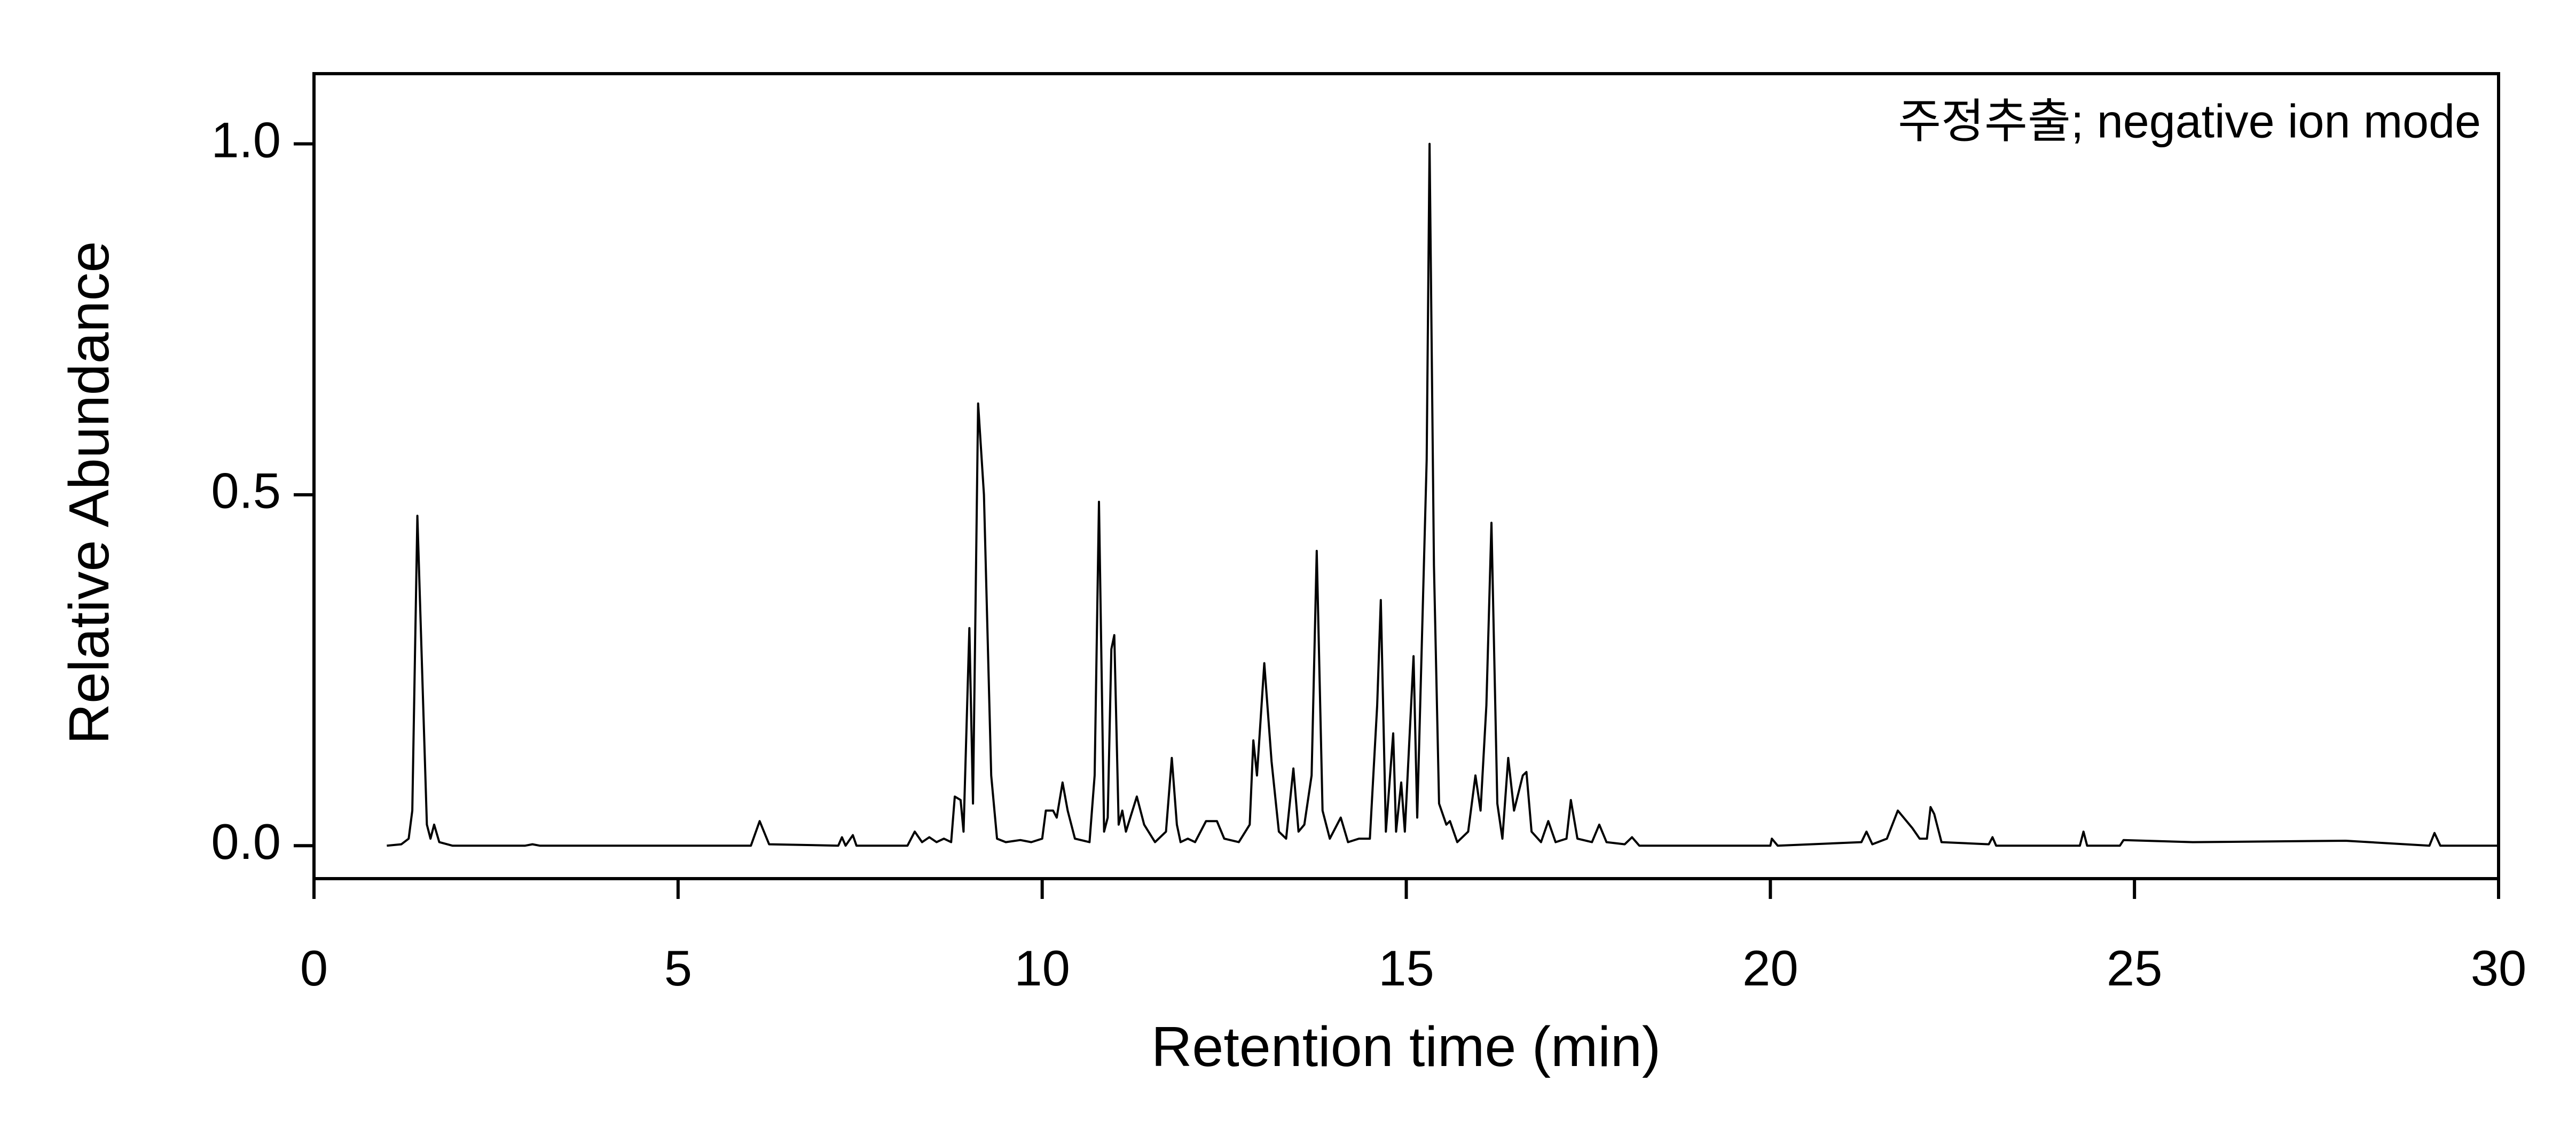  Describe the element at coordinates (89, 493) in the screenshot. I see `y-axis-title: Relative Abundance` at that location.